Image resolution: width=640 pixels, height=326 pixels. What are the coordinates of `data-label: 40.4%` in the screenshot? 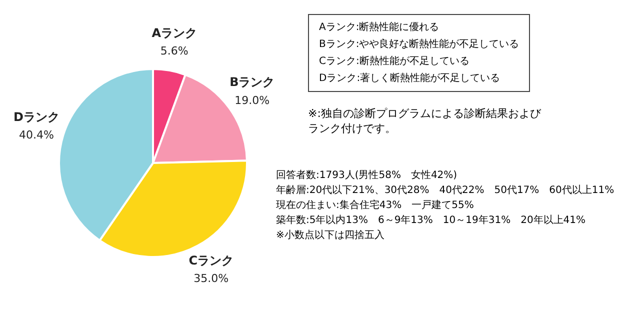 It's located at (36, 135).